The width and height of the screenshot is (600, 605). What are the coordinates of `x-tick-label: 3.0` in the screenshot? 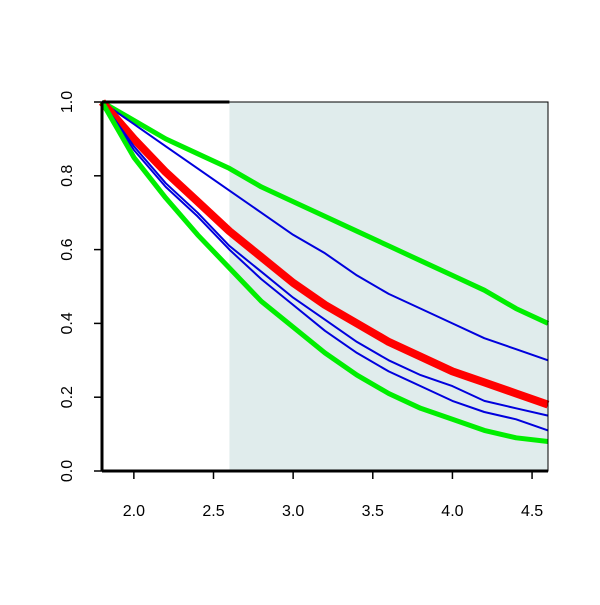 It's located at (293, 511).